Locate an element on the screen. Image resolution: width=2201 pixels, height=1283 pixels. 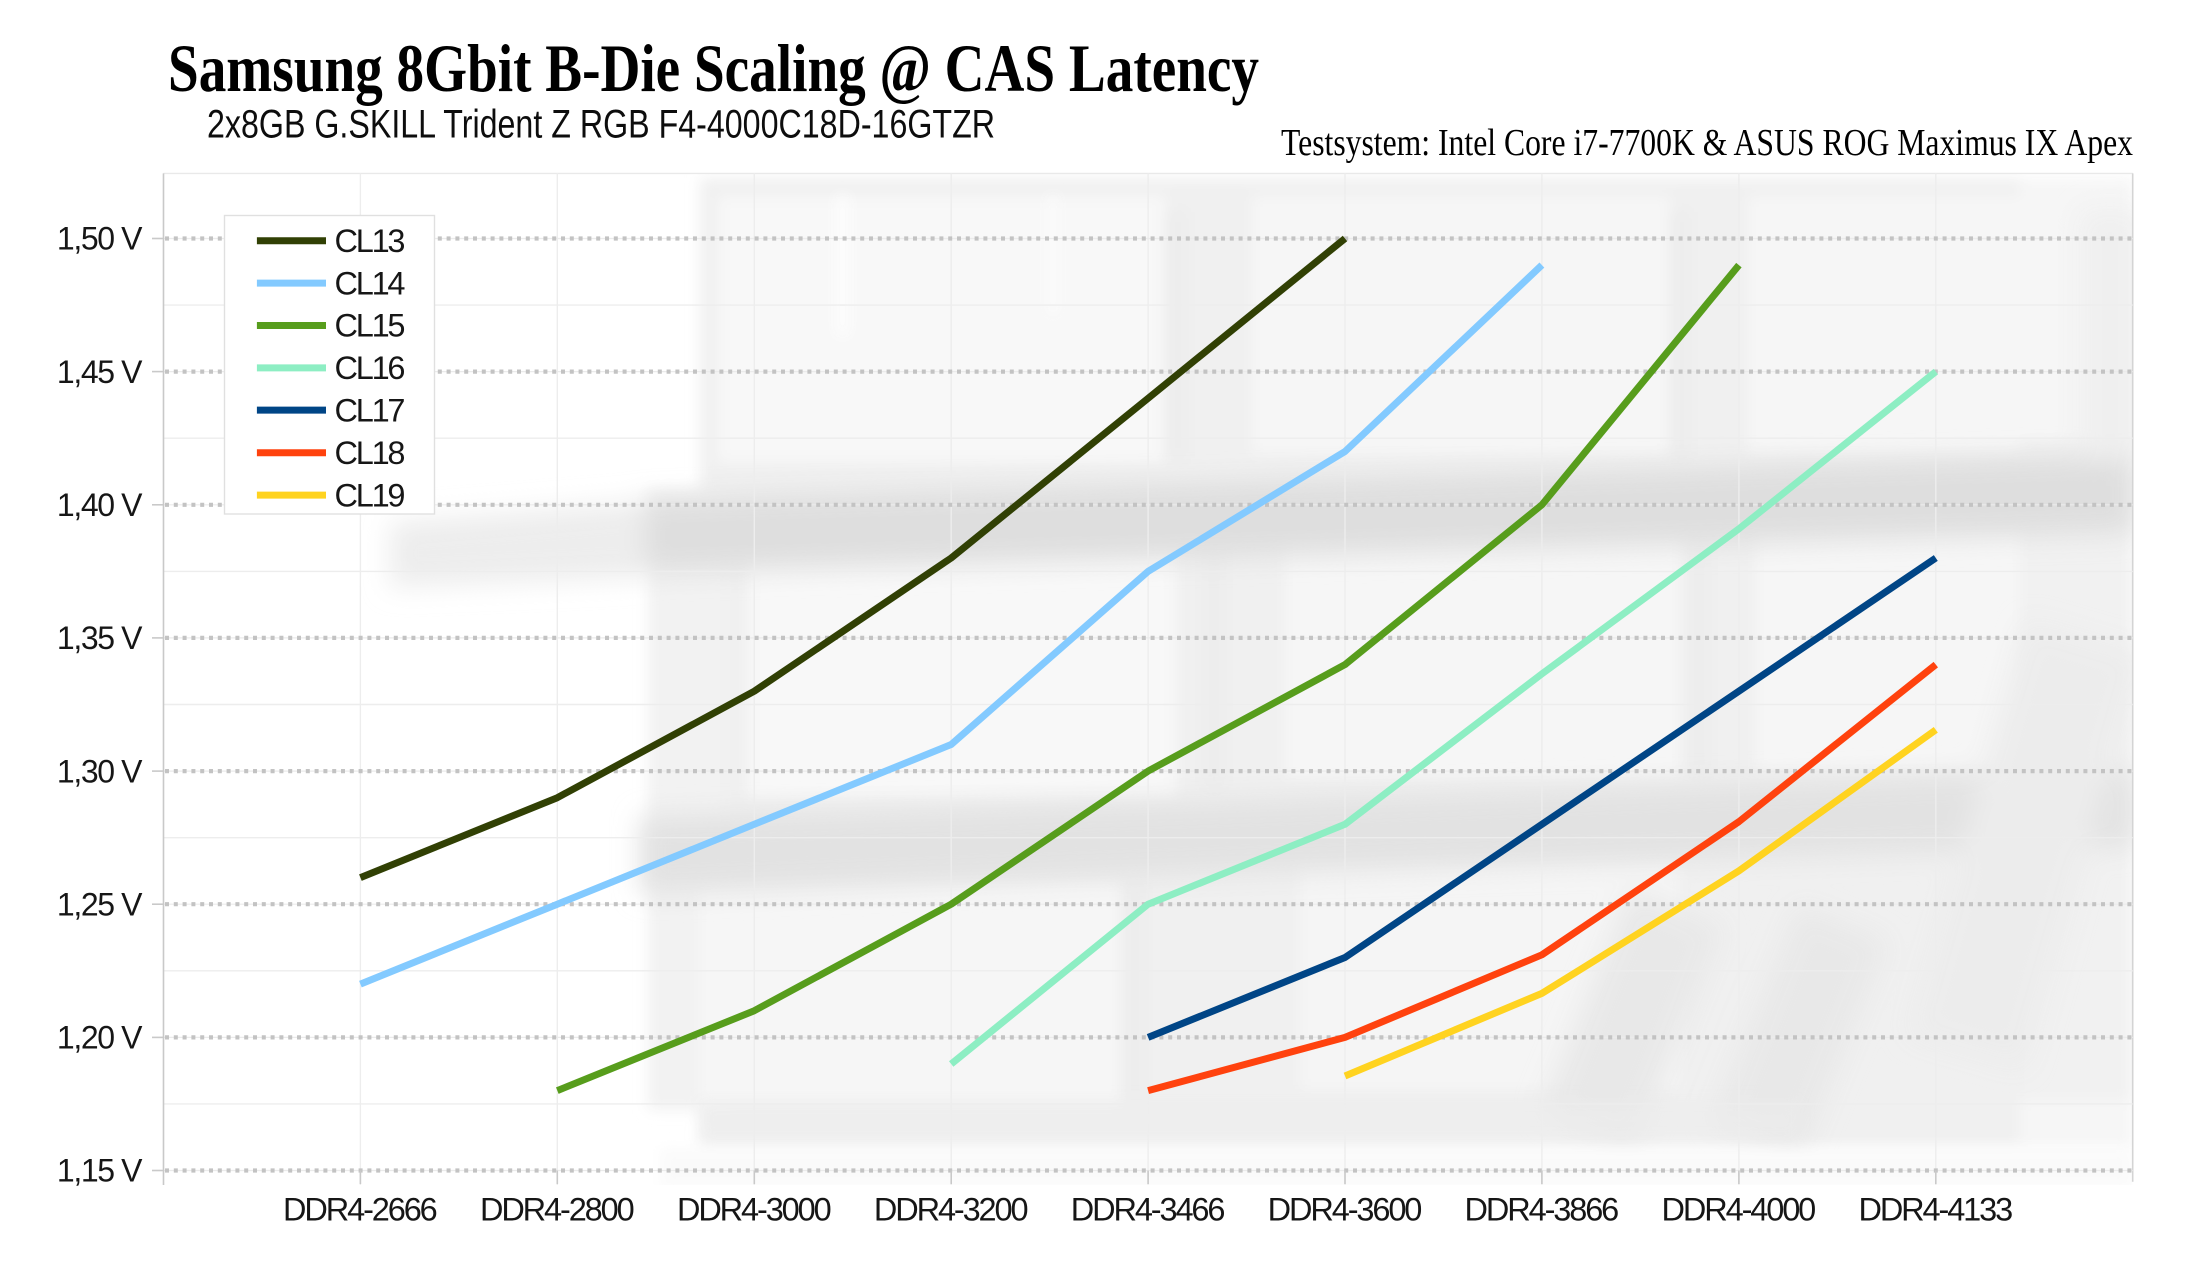
svg-text: DDR4-2666 is located at coordinates (360, 1210).